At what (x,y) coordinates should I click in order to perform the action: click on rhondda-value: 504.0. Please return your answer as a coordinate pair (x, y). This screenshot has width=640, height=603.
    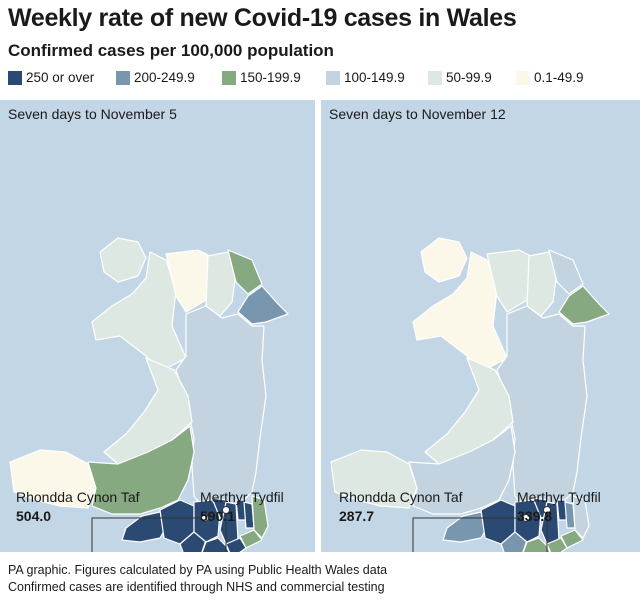
    Looking at the image, I should click on (34, 516).